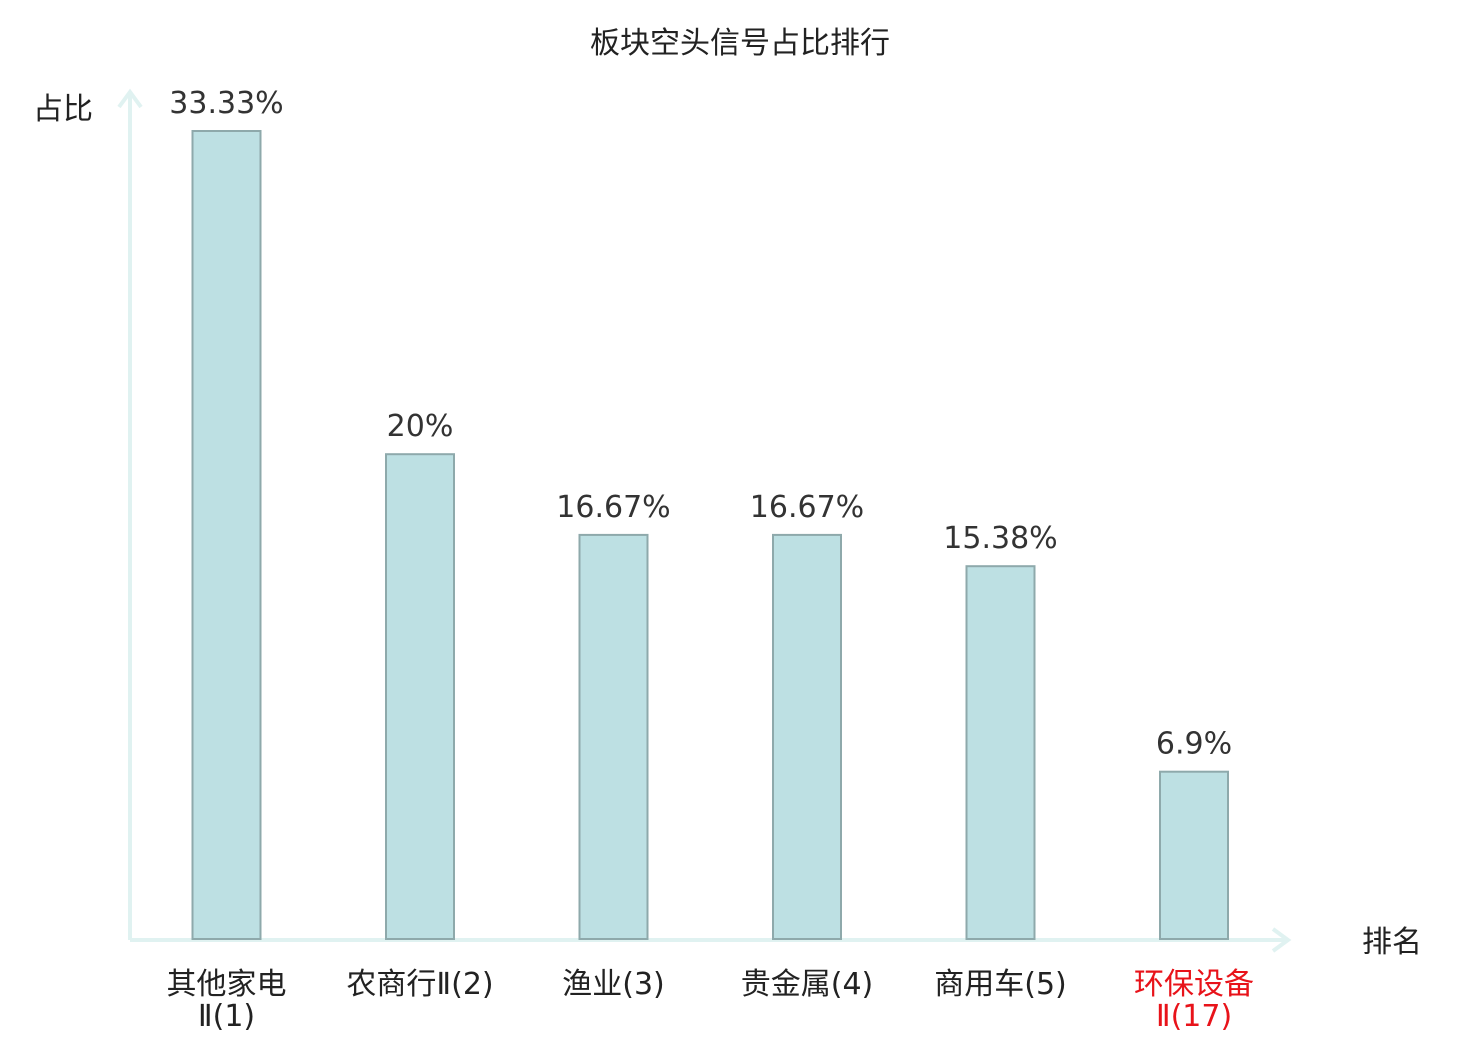 Image resolution: width=1480 pixels, height=1040 pixels. Describe the element at coordinates (398, 984) in the screenshot. I see `category-name-label: 农商行Ⅱ` at that location.